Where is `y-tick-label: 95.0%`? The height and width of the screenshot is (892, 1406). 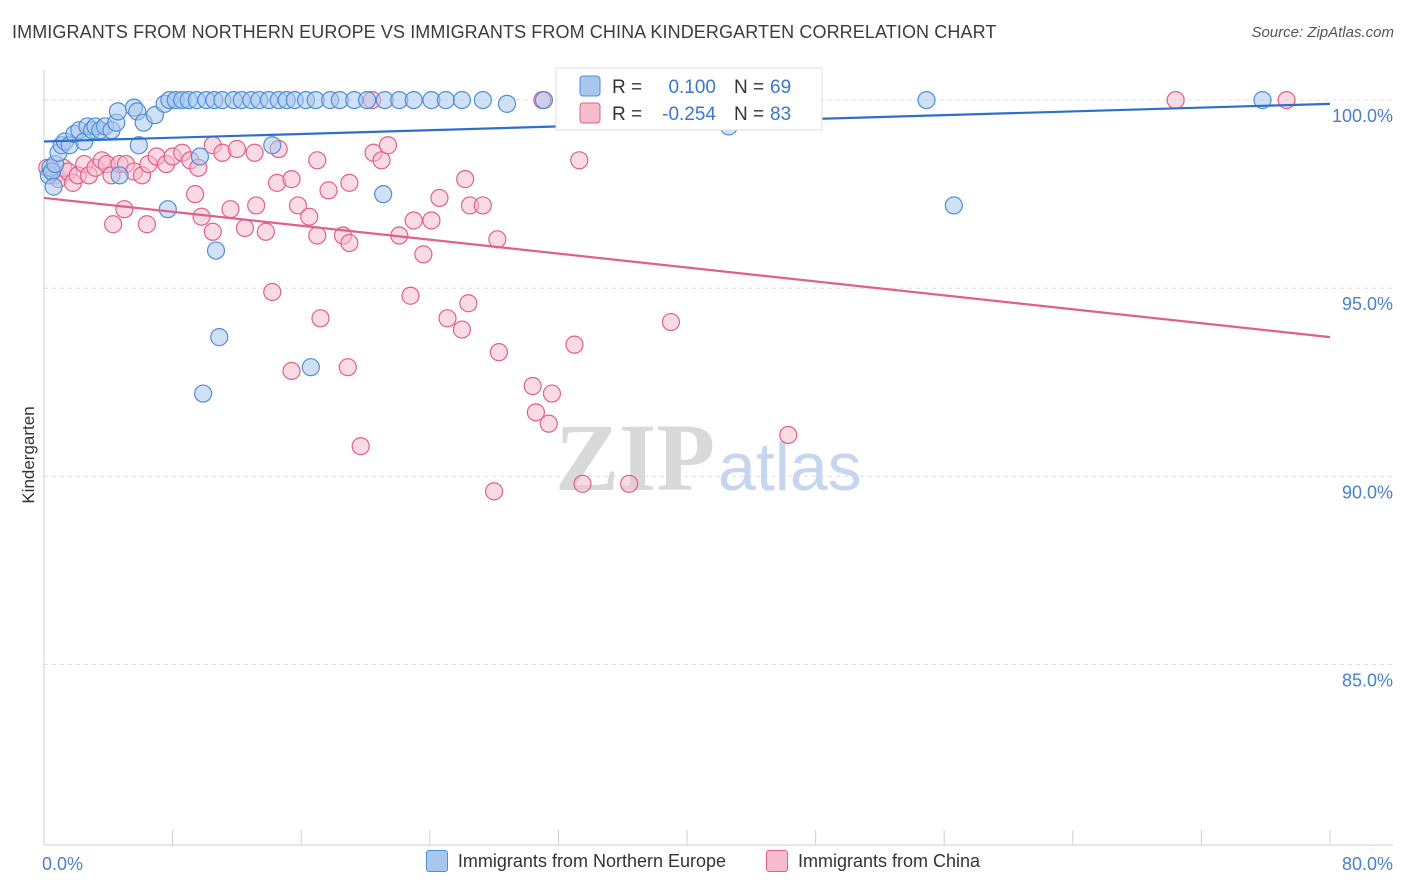
y-tick-label: 95.0% is located at coordinates (1367, 304).